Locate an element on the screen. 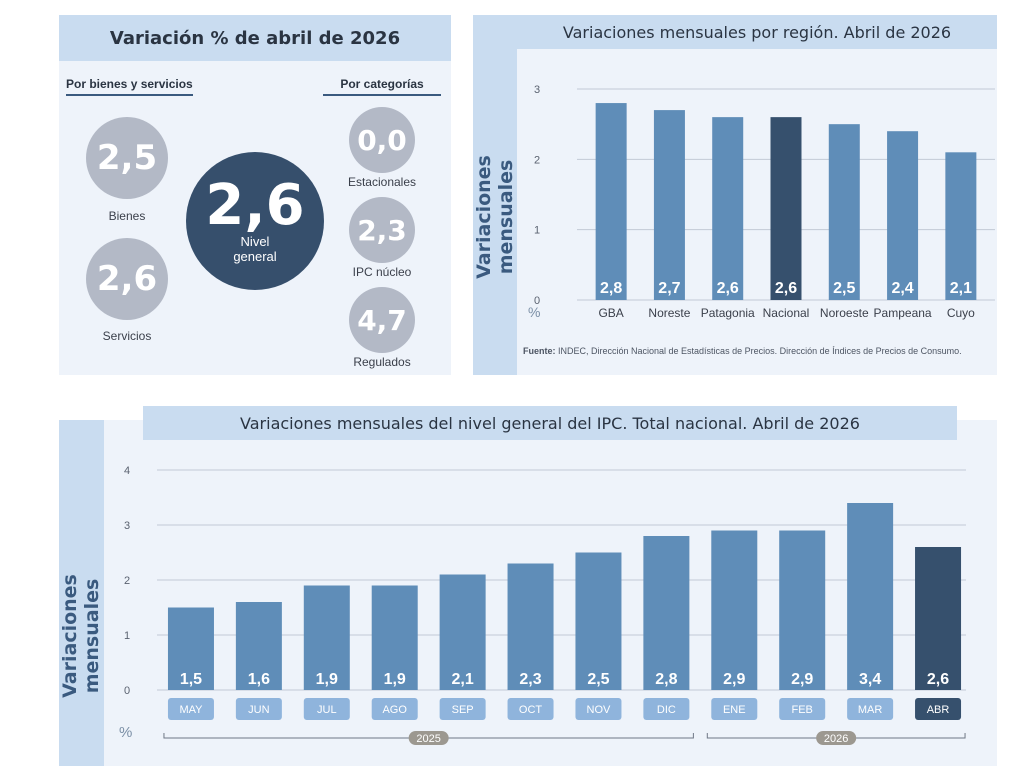  monthly-y-tick-0: 0 is located at coordinates (127, 691).